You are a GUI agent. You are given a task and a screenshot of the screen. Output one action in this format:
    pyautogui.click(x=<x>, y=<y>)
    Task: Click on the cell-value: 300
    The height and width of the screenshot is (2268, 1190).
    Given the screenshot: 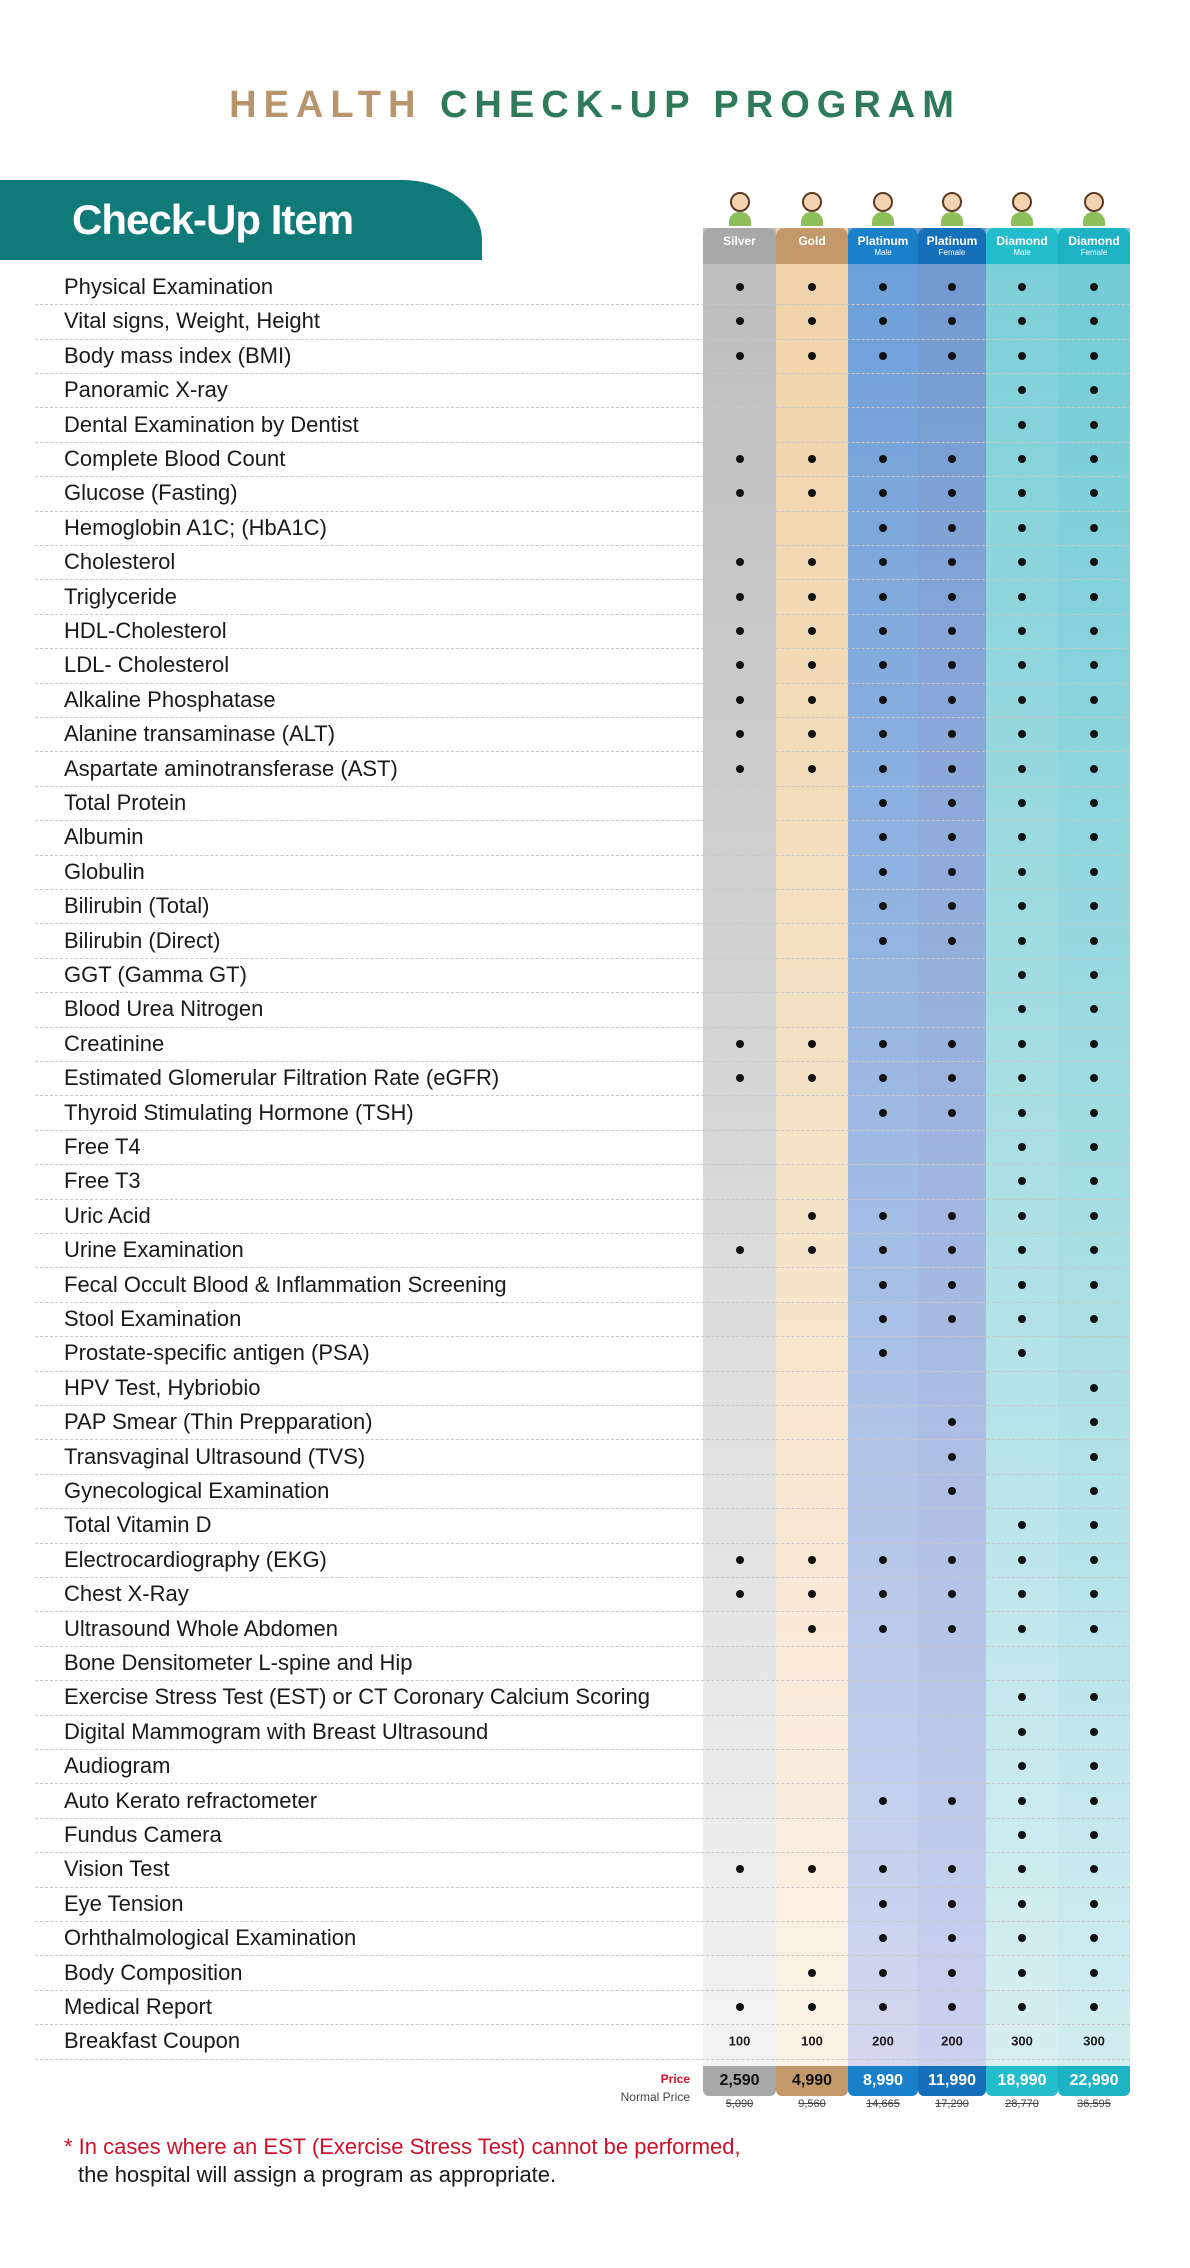 What is the action you would take?
    pyautogui.click(x=1094, y=2041)
    